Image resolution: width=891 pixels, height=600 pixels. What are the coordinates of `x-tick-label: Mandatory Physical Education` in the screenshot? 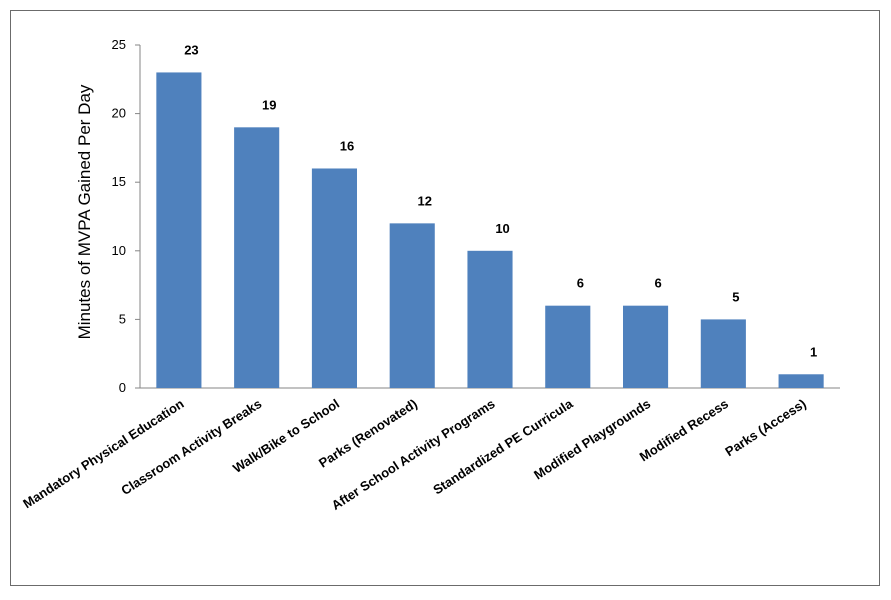 It's located at (103, 453).